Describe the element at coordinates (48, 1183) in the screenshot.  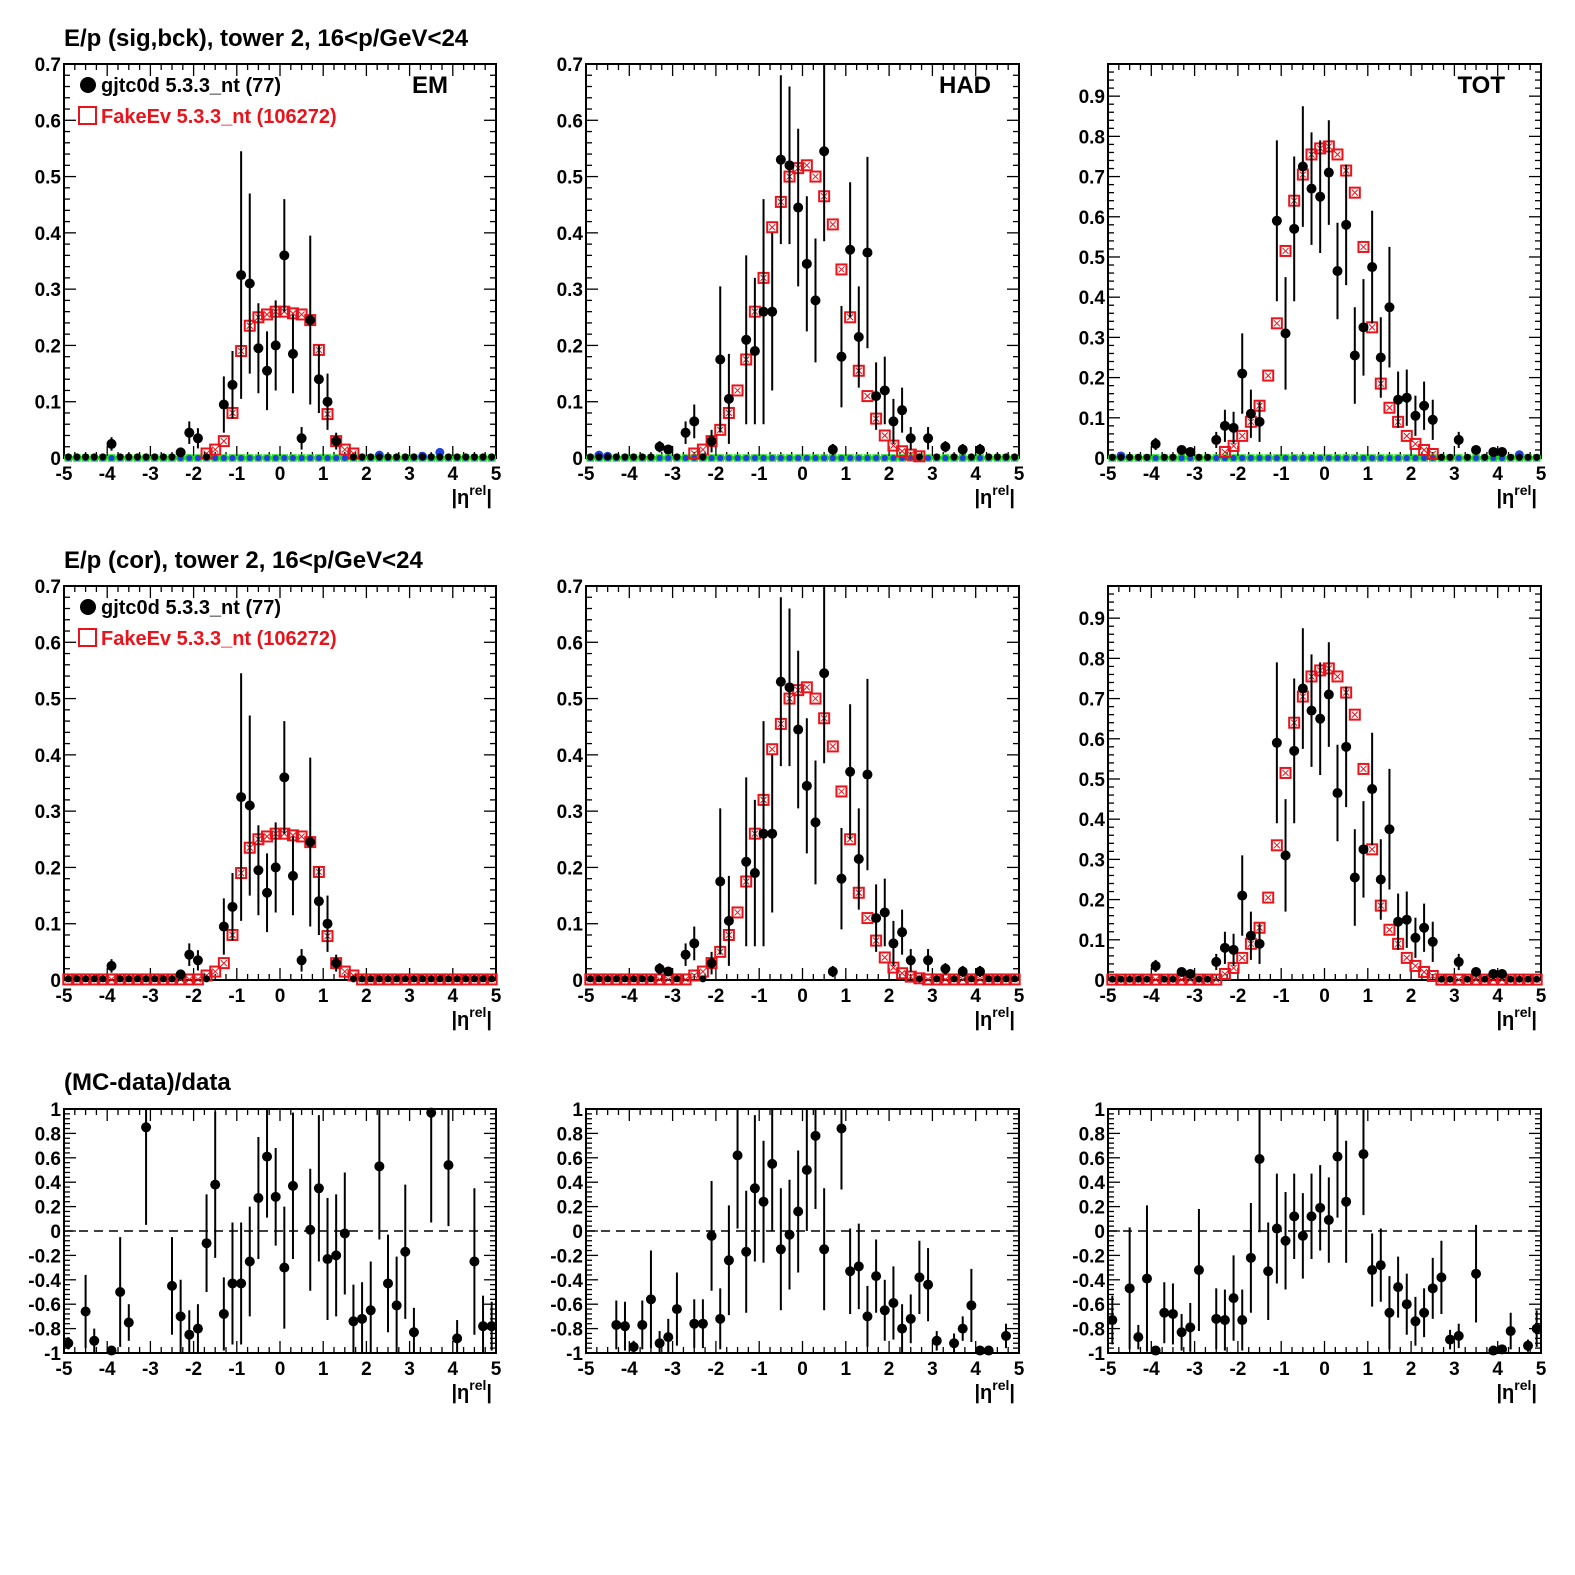
I see `y-tick-label: 0.4` at that location.